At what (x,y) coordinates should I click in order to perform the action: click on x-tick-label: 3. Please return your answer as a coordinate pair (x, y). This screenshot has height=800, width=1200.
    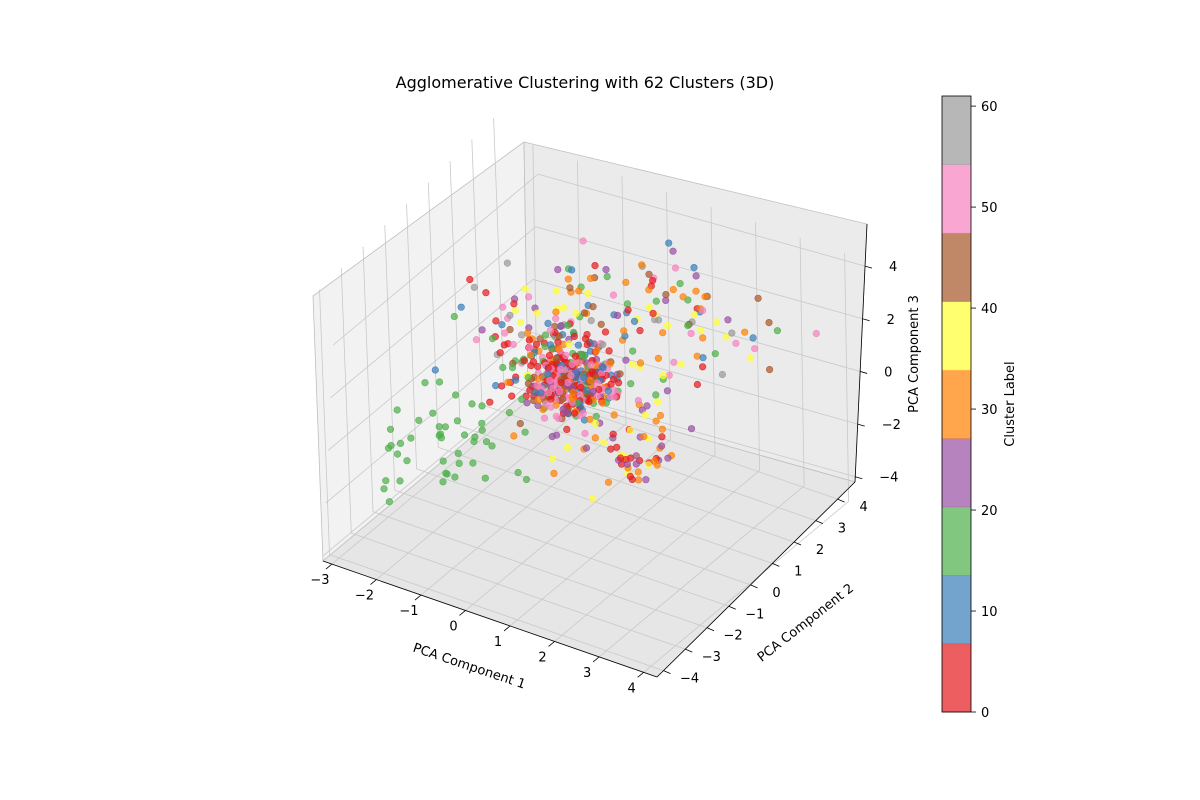
    Looking at the image, I should click on (587, 673).